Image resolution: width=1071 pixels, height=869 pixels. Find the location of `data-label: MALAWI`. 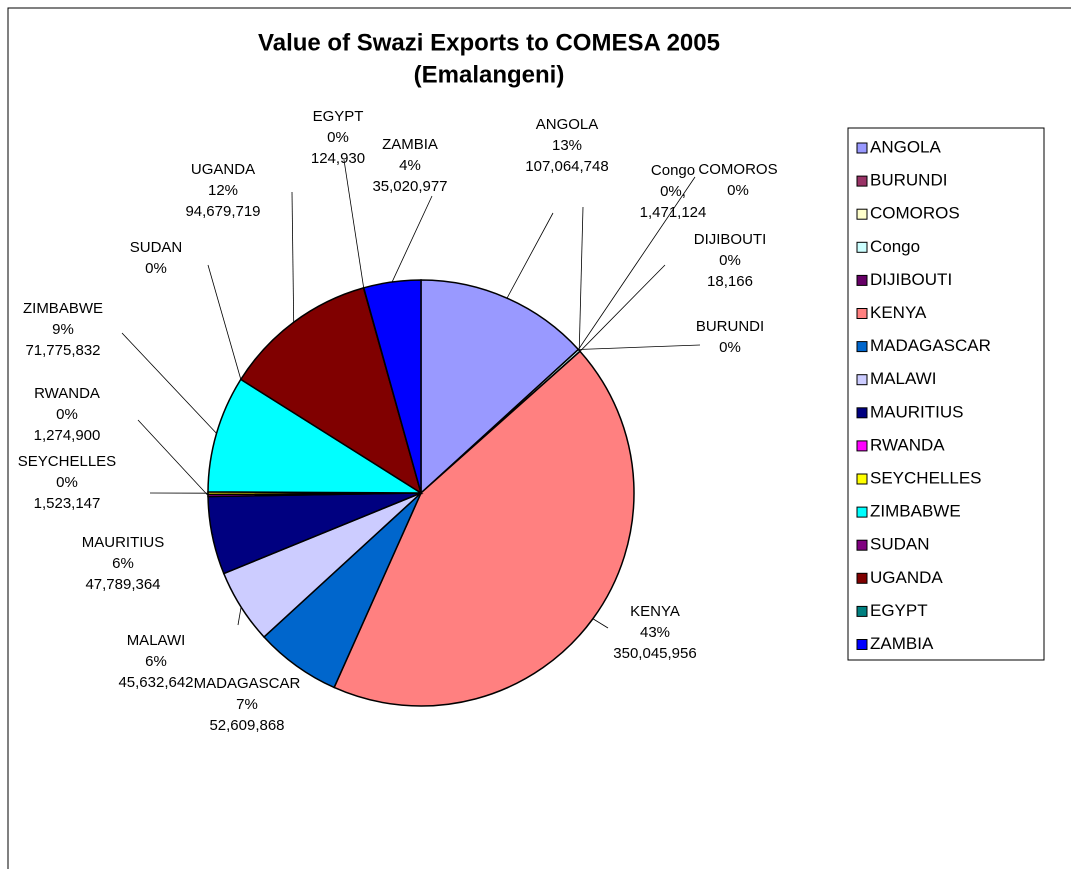

data-label: MALAWI is located at coordinates (156, 640).